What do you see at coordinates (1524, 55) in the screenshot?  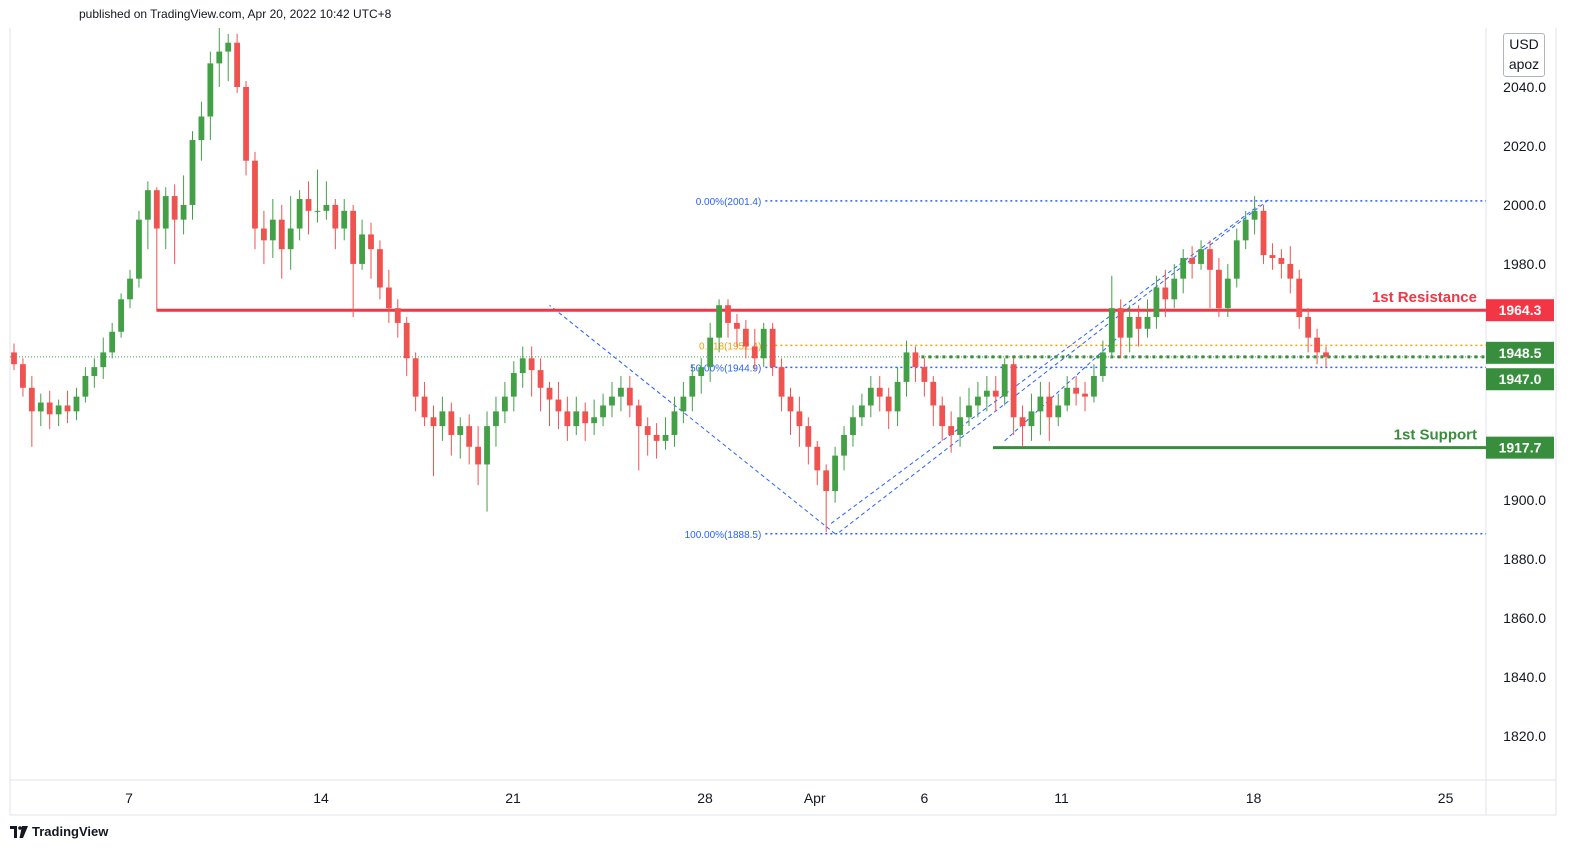 I see `currency-unit-button: USD apoz` at bounding box center [1524, 55].